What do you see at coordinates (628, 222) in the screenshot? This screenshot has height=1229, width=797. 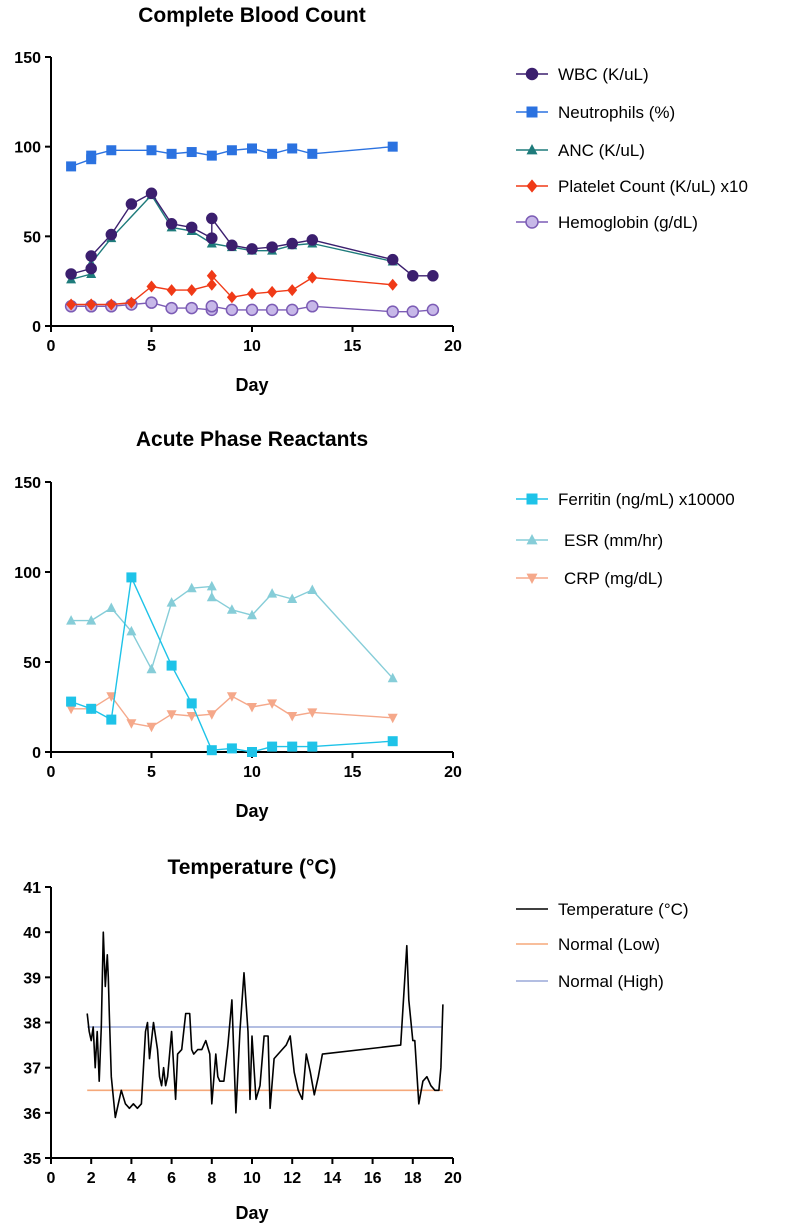 I see `legend-label: Hemoglobin (g/dL)` at bounding box center [628, 222].